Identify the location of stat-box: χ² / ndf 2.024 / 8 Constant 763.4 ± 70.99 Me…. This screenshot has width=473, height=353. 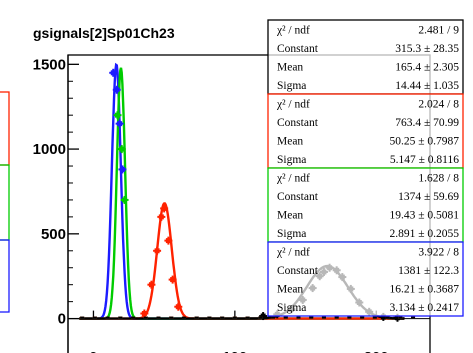
(365, 131).